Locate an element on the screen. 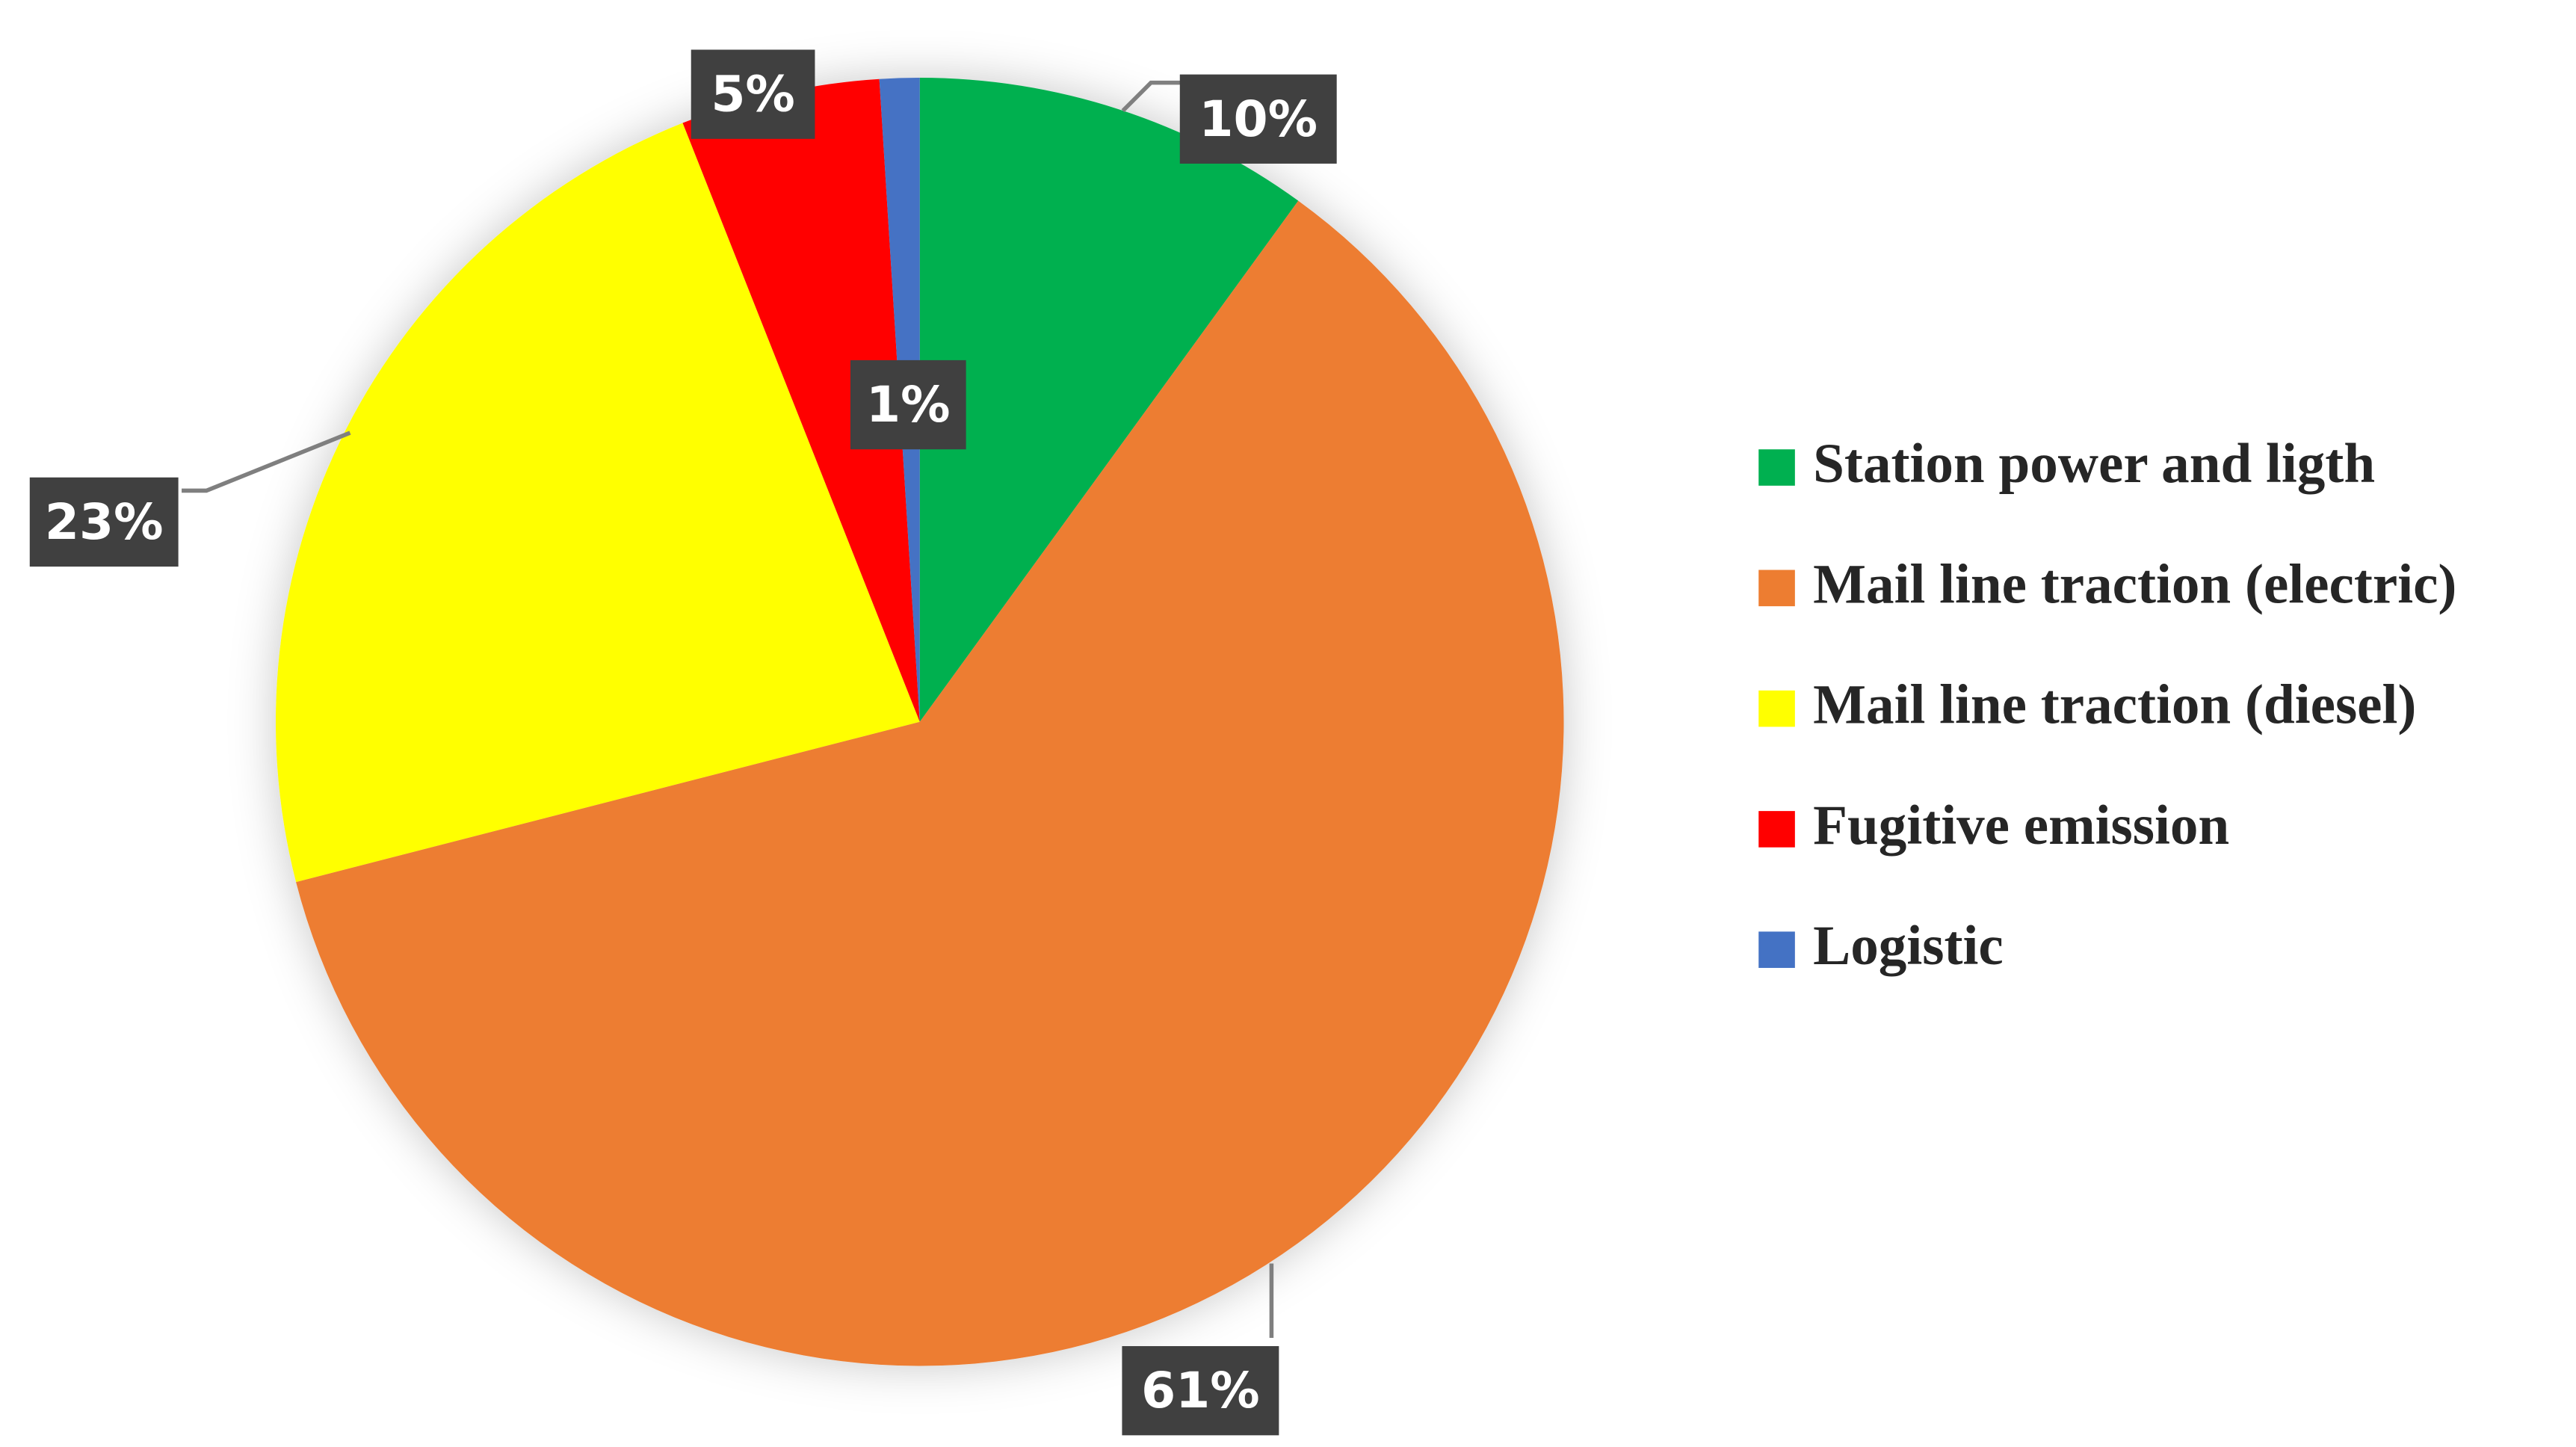  data-label: 10% is located at coordinates (1258, 119).